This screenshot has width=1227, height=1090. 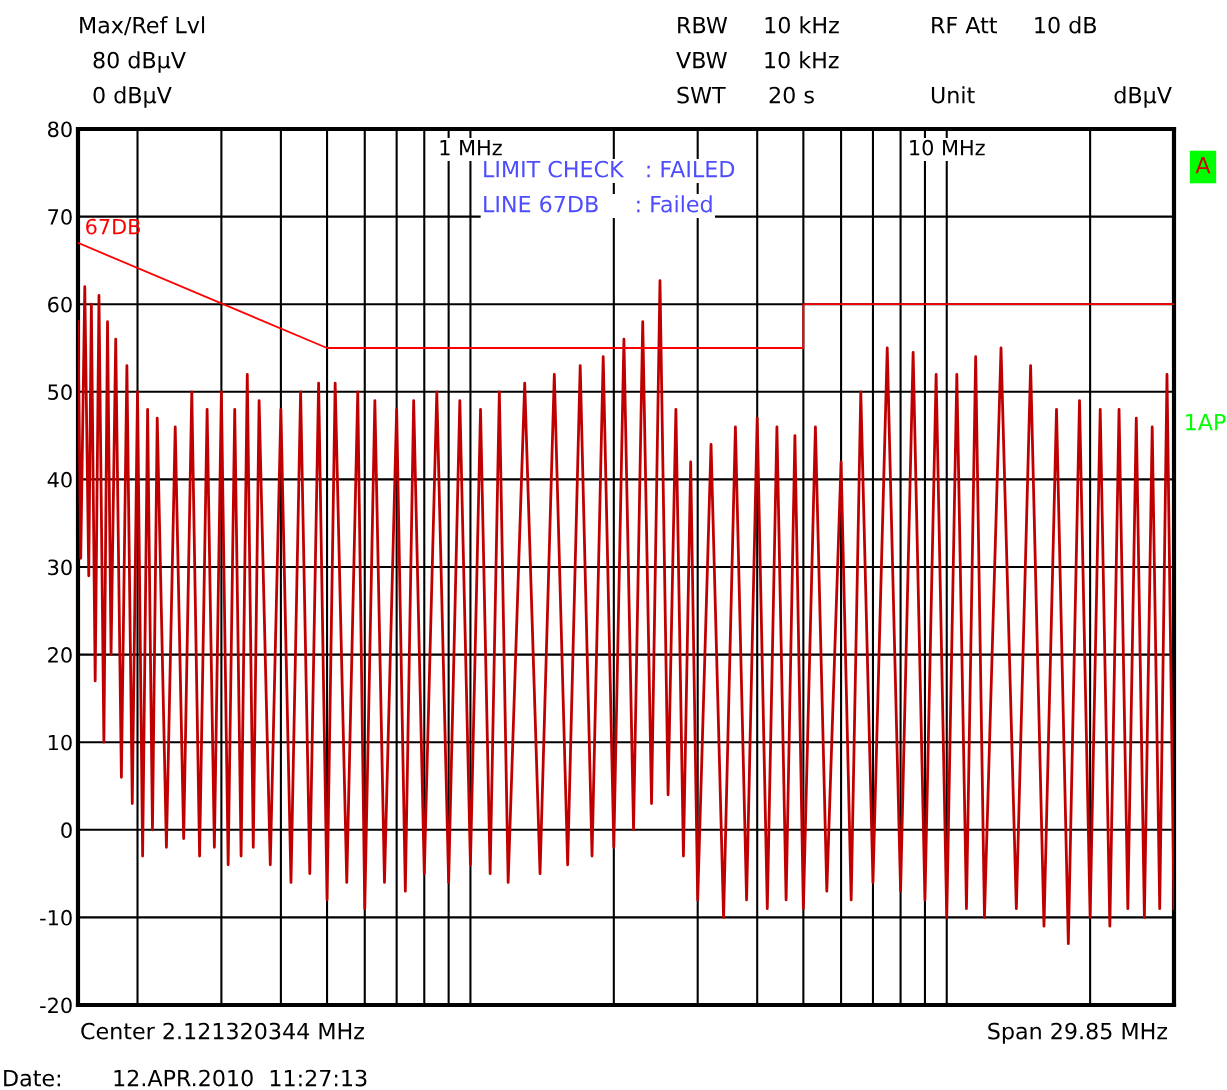 I want to click on text: 80 dBμV, so click(x=139, y=62).